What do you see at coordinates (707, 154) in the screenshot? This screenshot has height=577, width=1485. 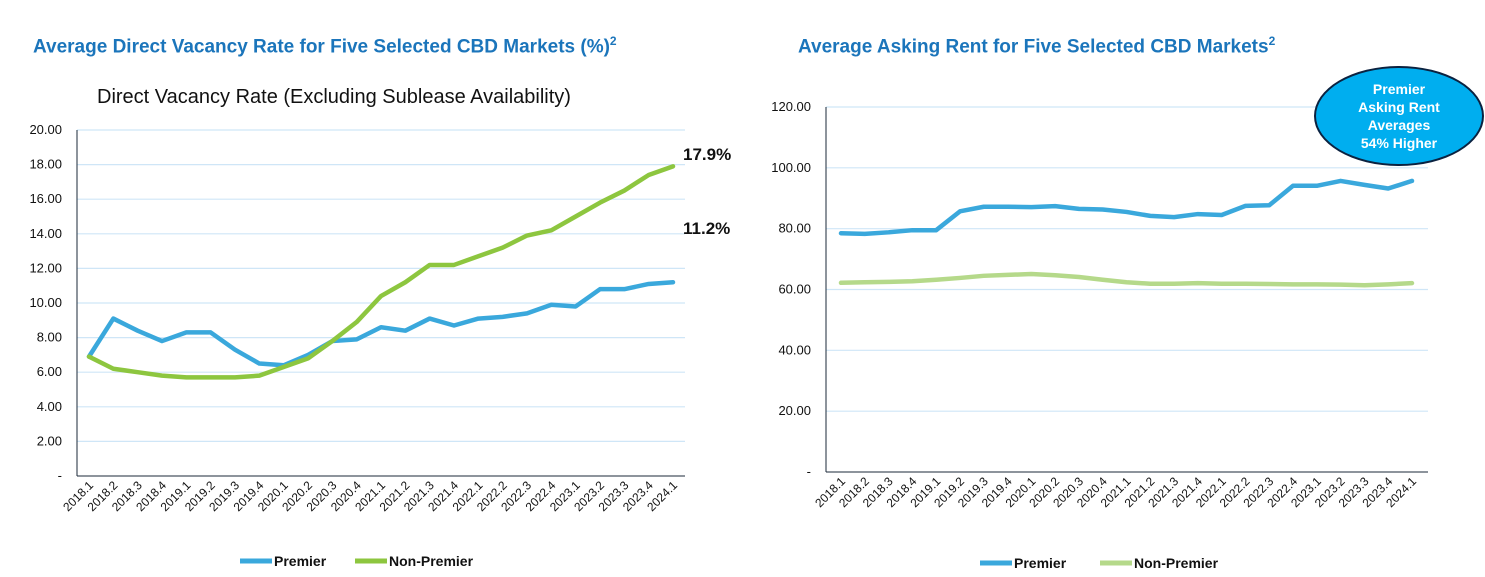 I see `annotation-non-premier: 17.9%` at bounding box center [707, 154].